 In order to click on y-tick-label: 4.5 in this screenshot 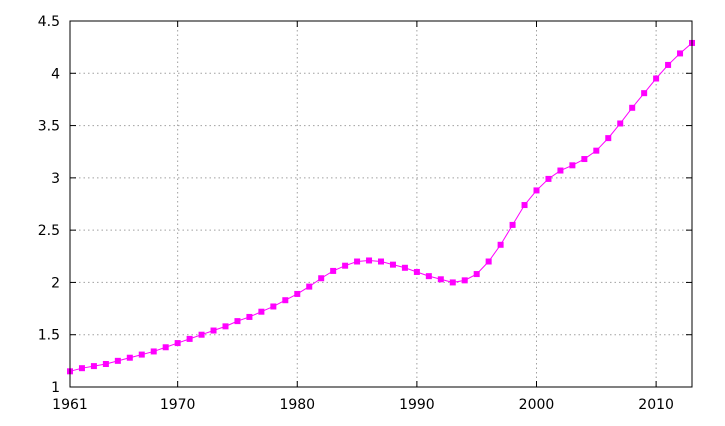, I will do `click(49, 22)`.